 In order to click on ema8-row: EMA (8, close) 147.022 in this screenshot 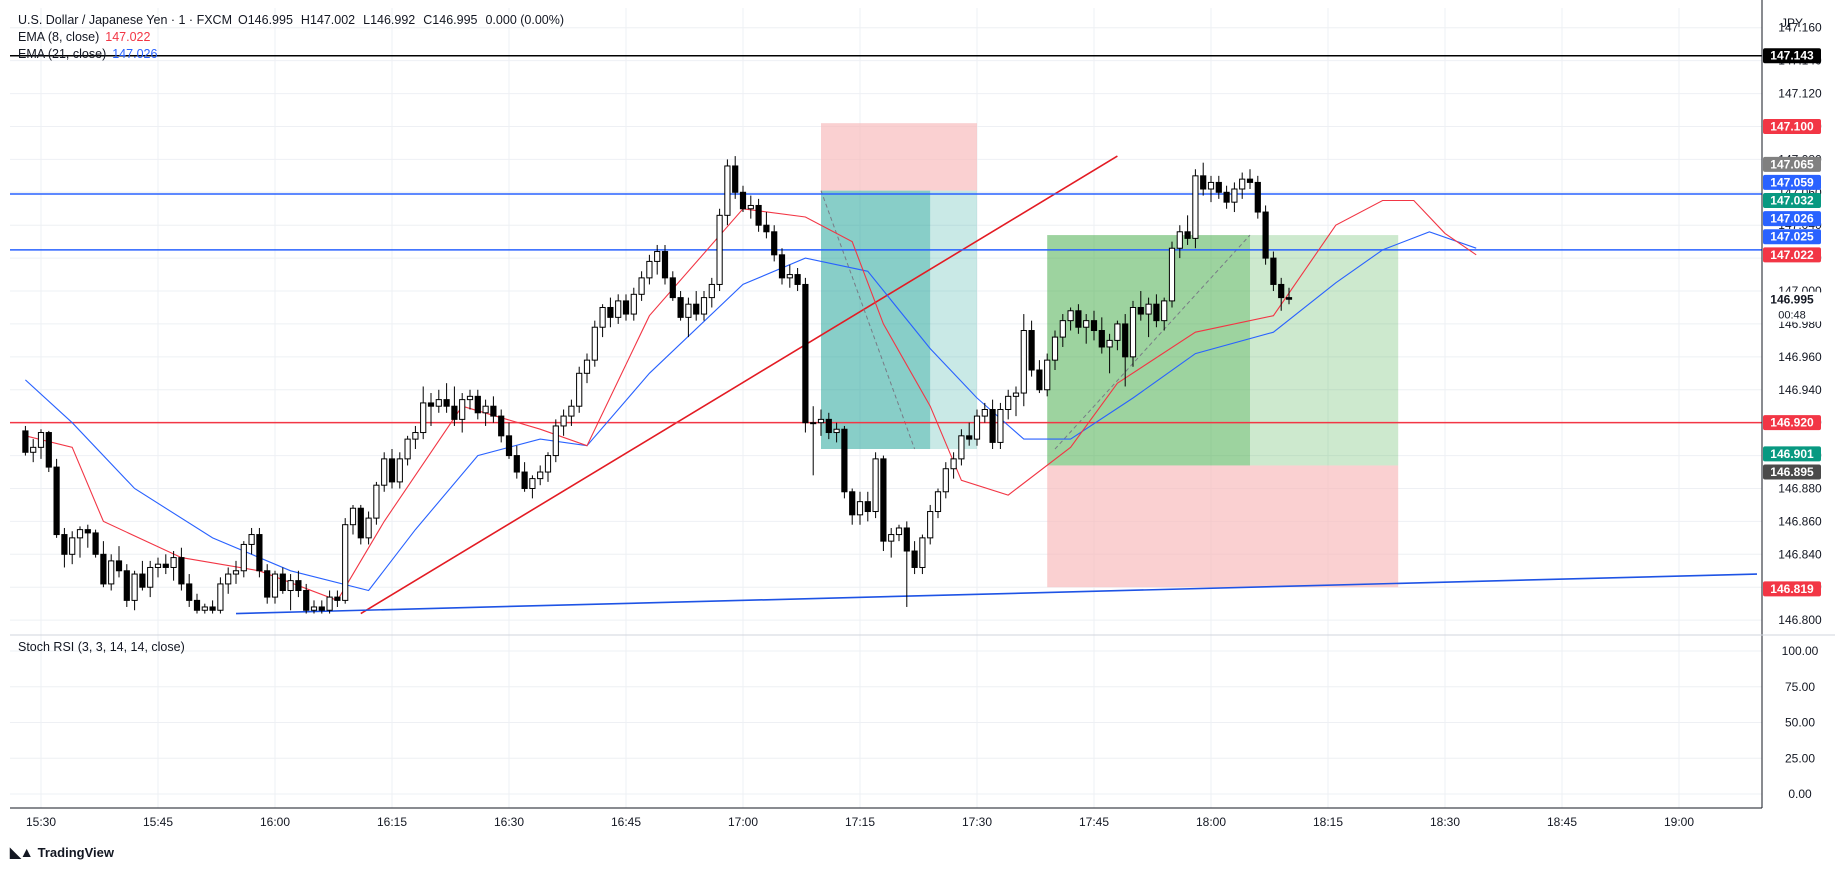, I will do `click(291, 37)`.